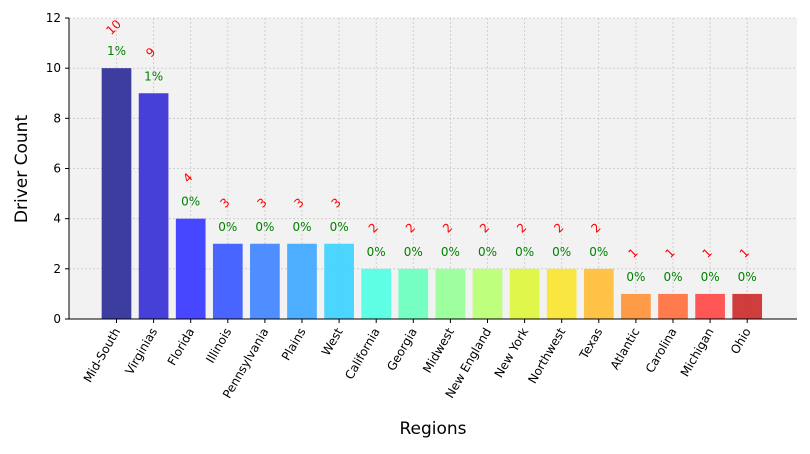  What do you see at coordinates (53, 18) in the screenshot?
I see `y-tick-label: 12` at bounding box center [53, 18].